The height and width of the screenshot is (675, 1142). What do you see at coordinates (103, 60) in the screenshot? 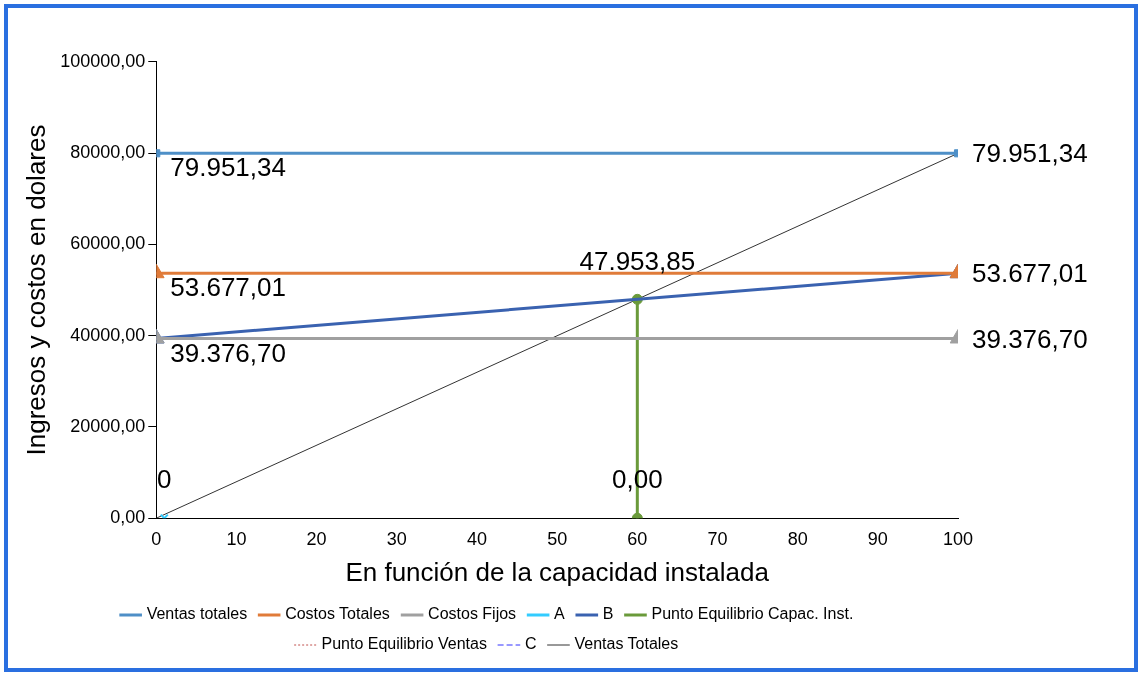
I see `y-tick-label: 100000,00` at bounding box center [103, 60].